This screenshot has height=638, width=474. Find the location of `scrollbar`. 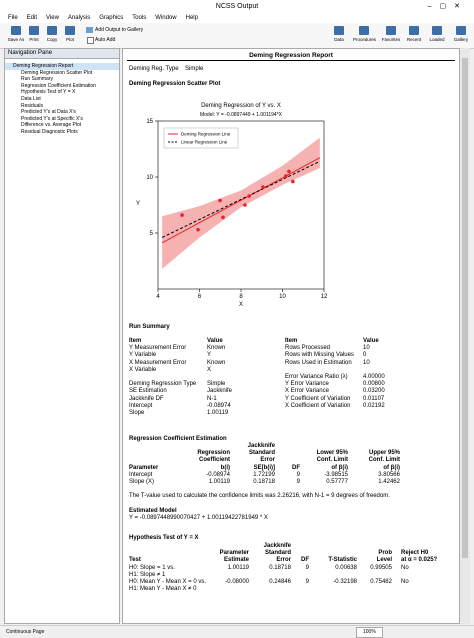

scrollbar is located at coordinates (465, 336).